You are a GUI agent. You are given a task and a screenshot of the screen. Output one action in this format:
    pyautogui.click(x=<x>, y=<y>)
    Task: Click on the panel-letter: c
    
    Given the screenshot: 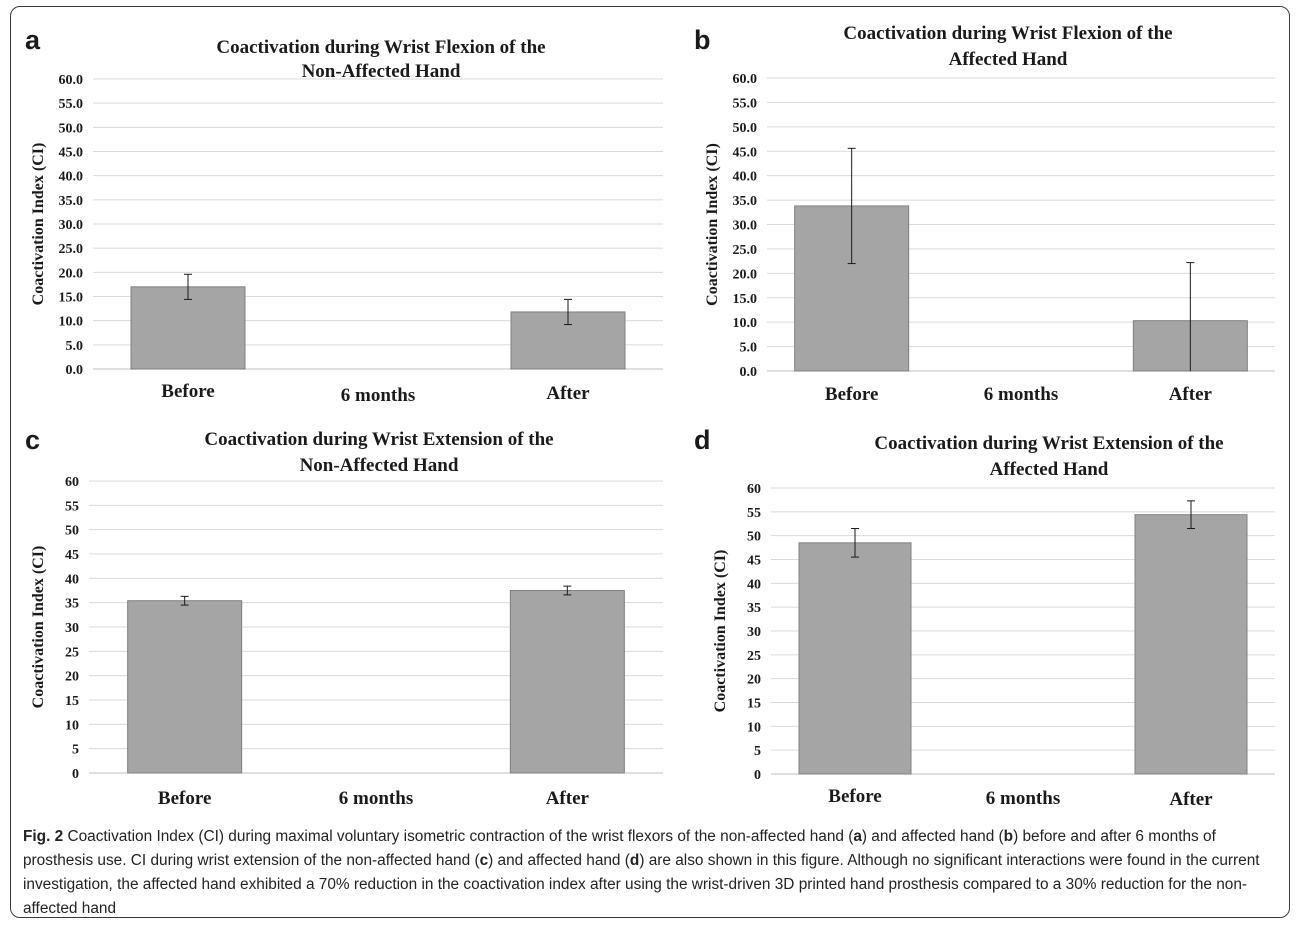 What is the action you would take?
    pyautogui.click(x=32, y=440)
    